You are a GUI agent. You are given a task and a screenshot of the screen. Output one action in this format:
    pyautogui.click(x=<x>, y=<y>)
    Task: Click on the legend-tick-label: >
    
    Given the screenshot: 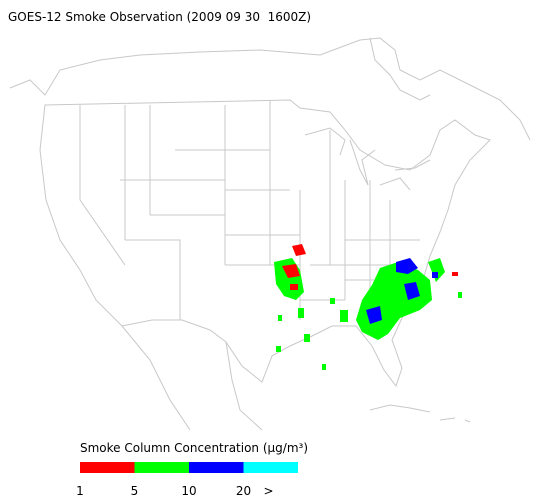 What is the action you would take?
    pyautogui.click(x=269, y=491)
    